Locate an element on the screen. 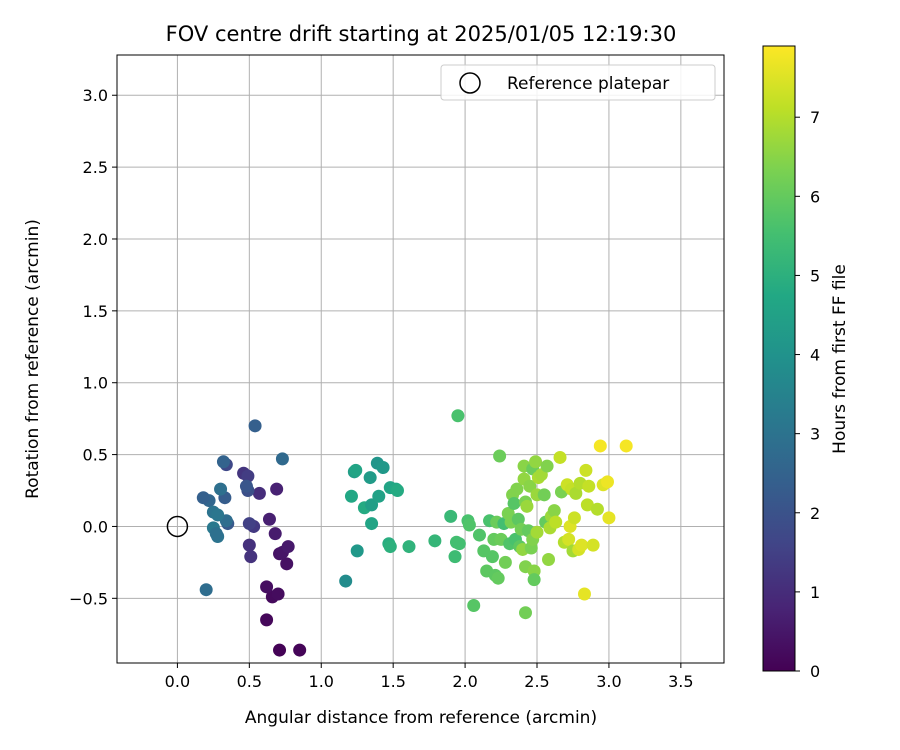 The width and height of the screenshot is (900, 750). x-tick-label: 0.0 is located at coordinates (177, 681).